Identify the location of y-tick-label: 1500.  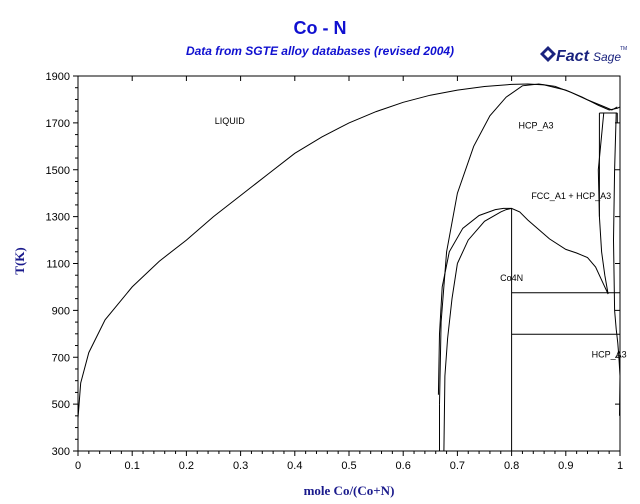
(58, 171).